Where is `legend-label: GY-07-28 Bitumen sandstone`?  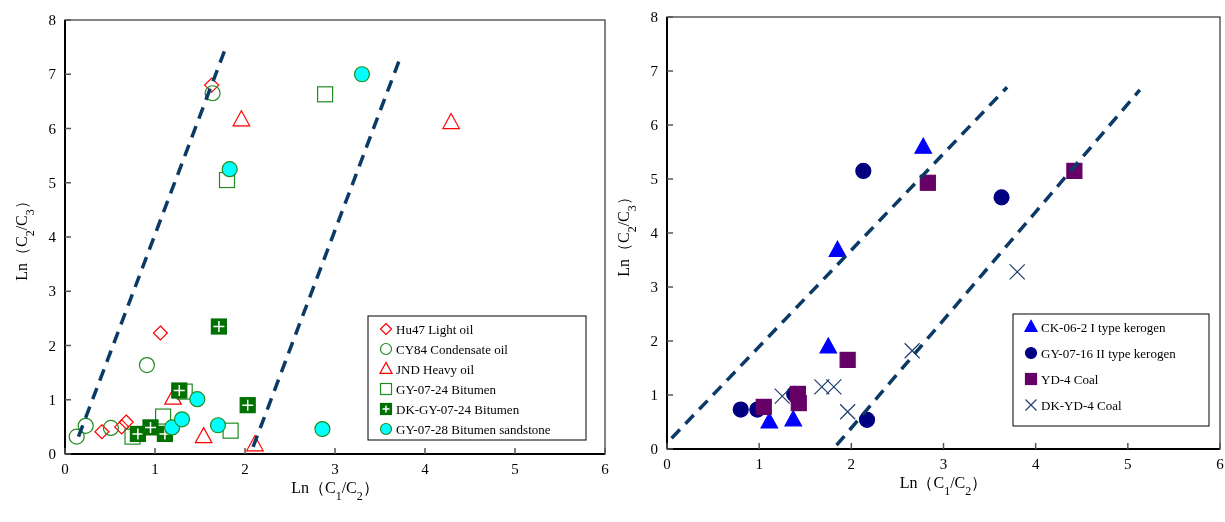 legend-label: GY-07-28 Bitumen sandstone is located at coordinates (473, 429).